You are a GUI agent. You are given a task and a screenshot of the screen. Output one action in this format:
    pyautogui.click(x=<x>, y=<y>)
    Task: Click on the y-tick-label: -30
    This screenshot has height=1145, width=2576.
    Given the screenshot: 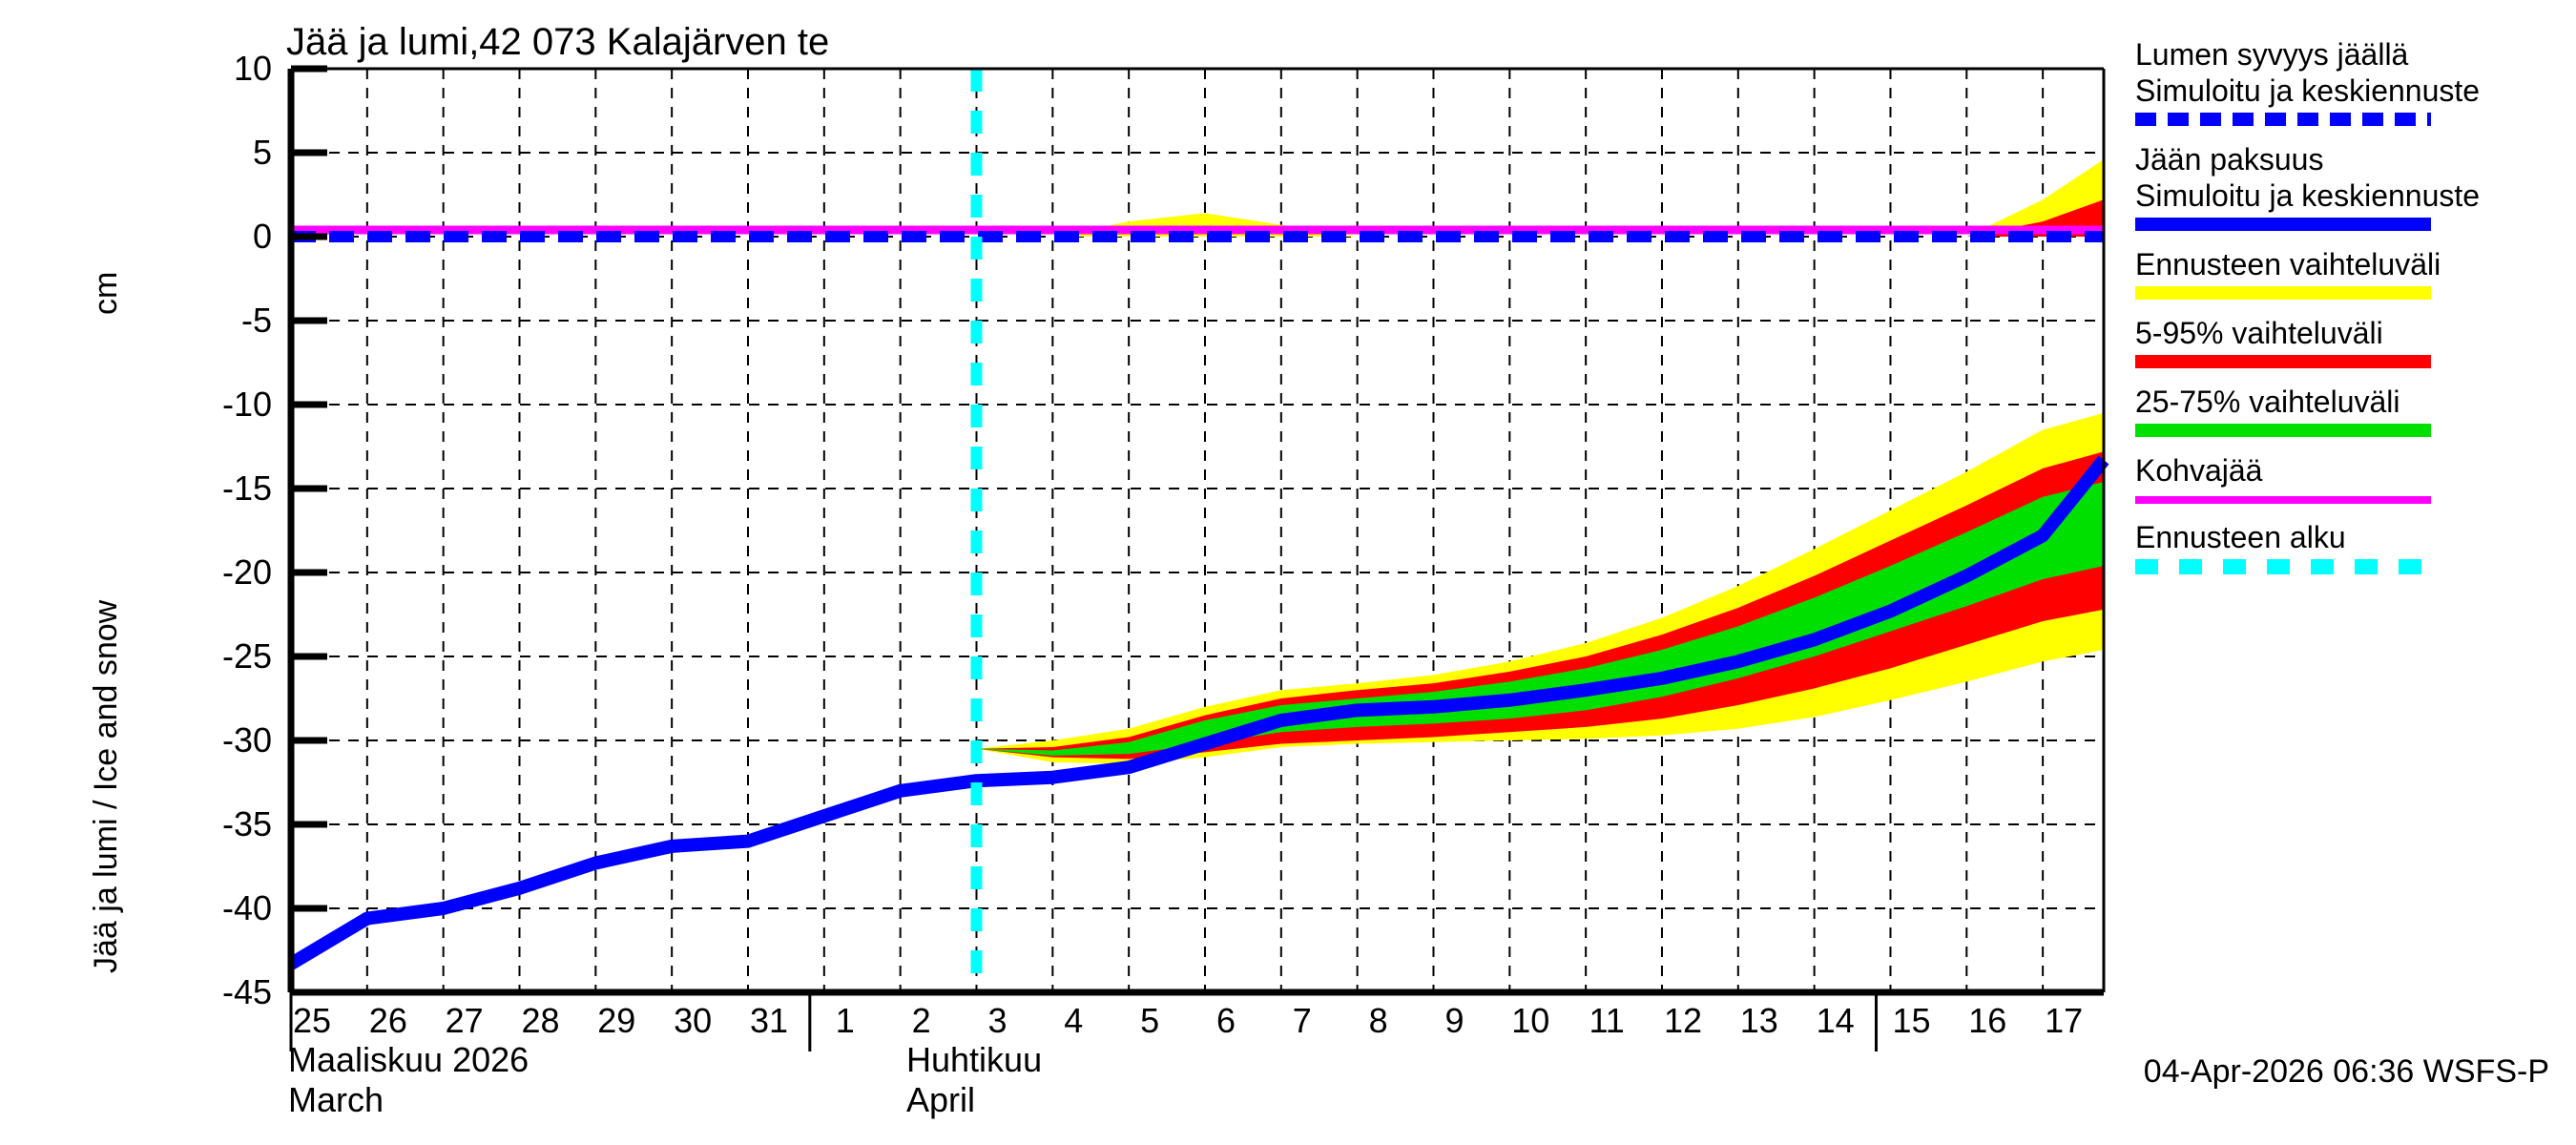 What is the action you would take?
    pyautogui.click(x=246, y=740)
    